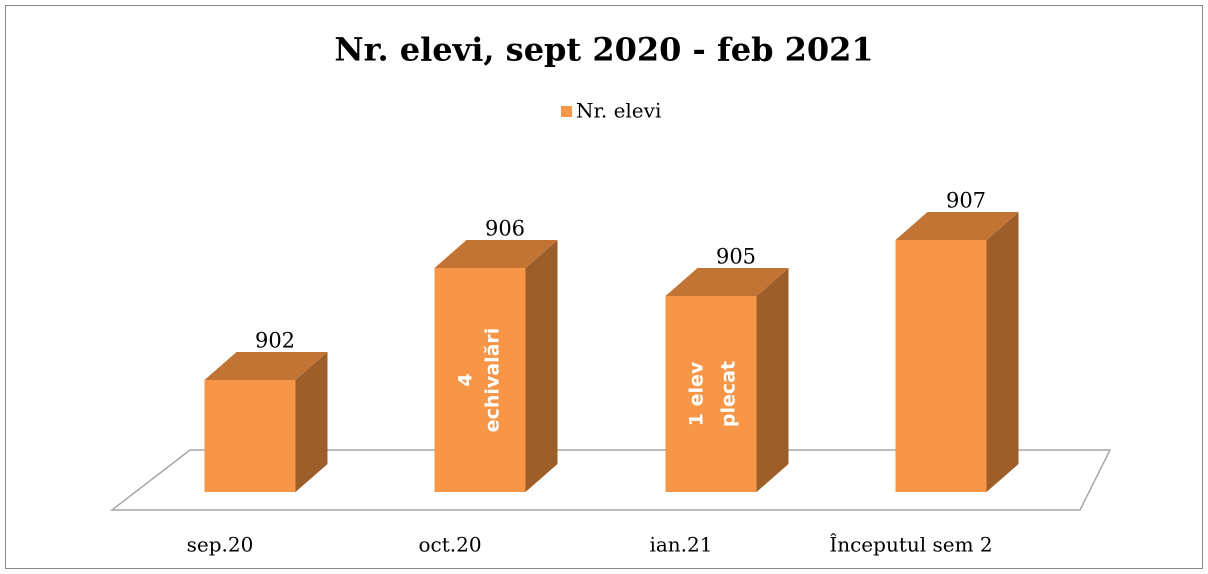 Image resolution: width=1208 pixels, height=574 pixels. I want to click on bar-annotation: plecat, so click(729, 394).